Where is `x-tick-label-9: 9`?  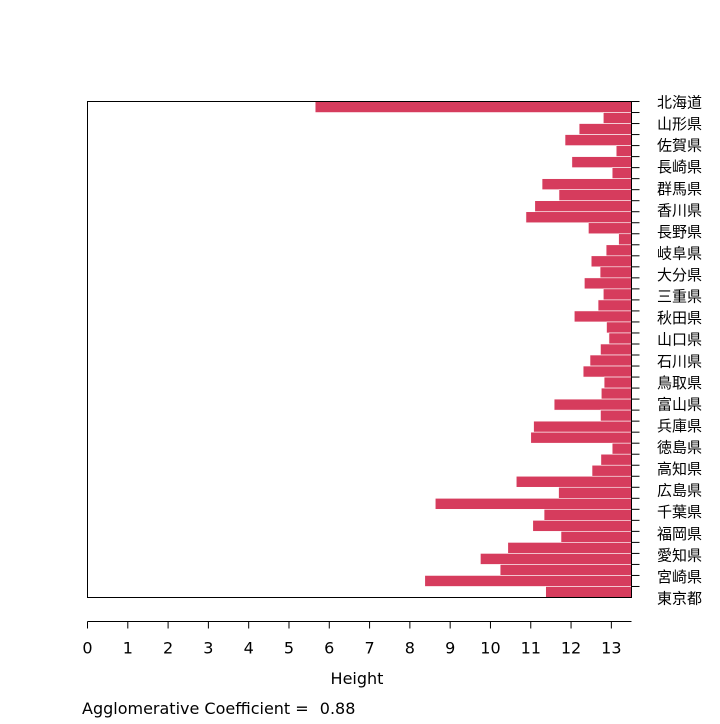
x-tick-label-9: 9 is located at coordinates (450, 648).